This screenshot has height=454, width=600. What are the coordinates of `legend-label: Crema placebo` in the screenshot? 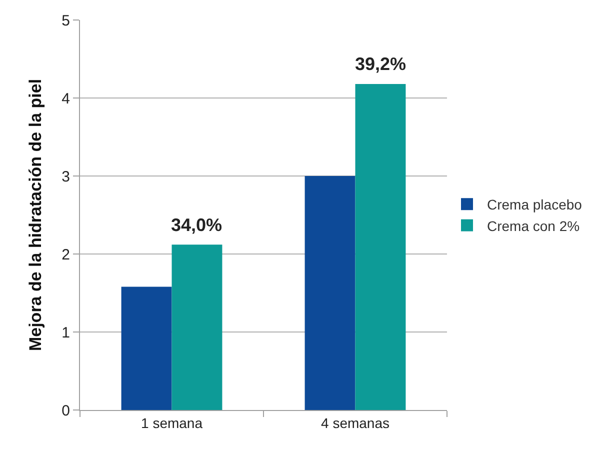 It's located at (534, 204).